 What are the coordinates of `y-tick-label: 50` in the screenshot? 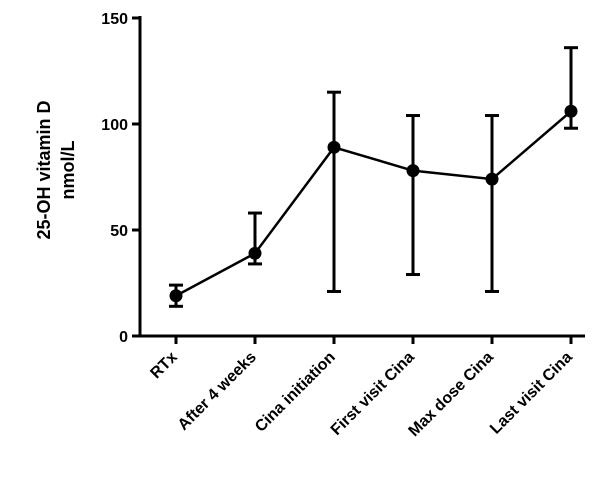 It's located at (119, 231).